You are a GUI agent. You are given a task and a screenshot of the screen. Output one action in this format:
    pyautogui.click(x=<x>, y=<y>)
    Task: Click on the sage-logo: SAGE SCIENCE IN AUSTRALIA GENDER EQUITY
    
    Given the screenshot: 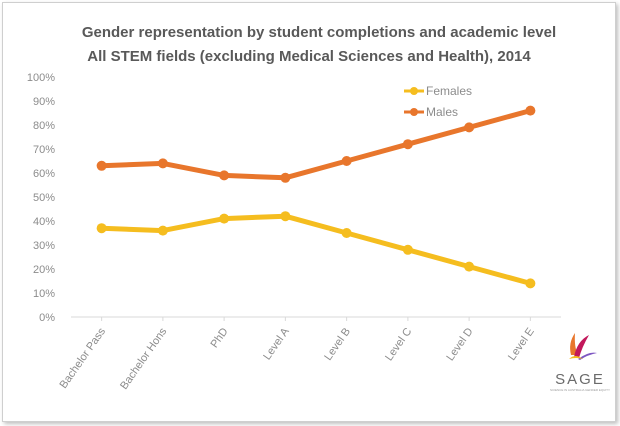 What is the action you would take?
    pyautogui.click(x=580, y=362)
    